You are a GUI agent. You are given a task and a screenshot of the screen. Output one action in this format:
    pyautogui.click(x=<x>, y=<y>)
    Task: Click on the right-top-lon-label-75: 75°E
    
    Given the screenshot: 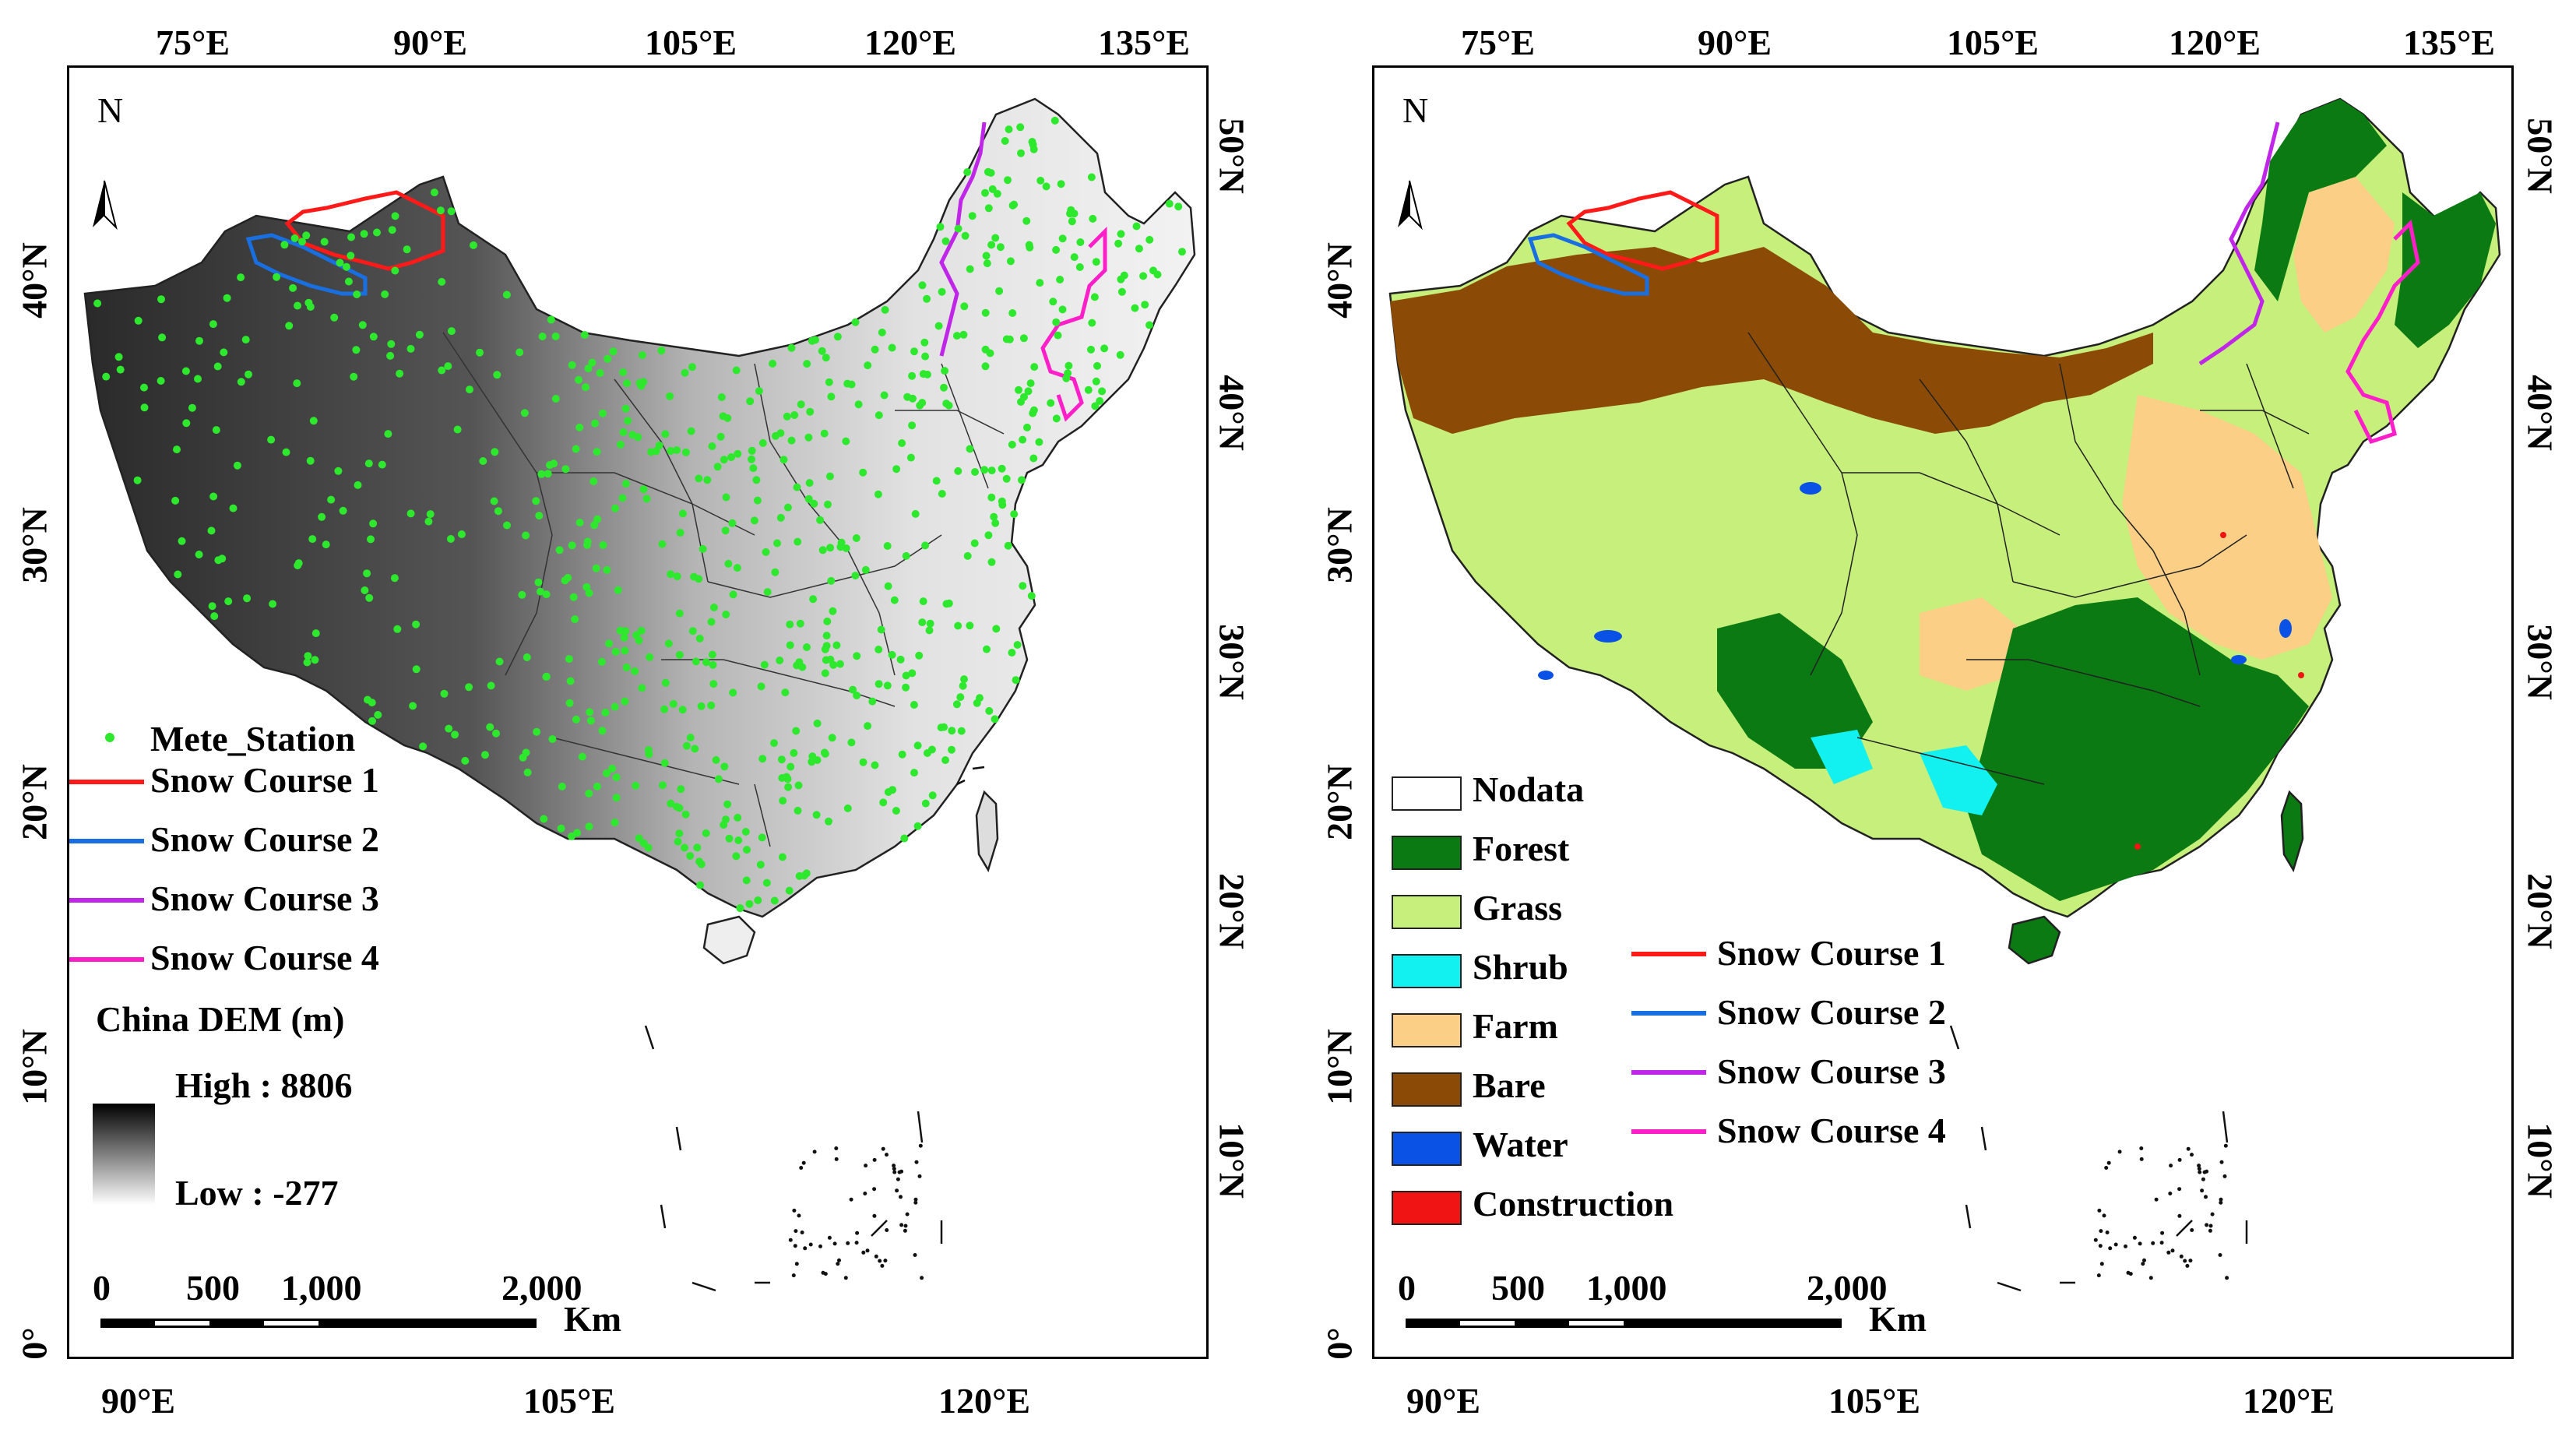 What is the action you would take?
    pyautogui.click(x=1498, y=42)
    